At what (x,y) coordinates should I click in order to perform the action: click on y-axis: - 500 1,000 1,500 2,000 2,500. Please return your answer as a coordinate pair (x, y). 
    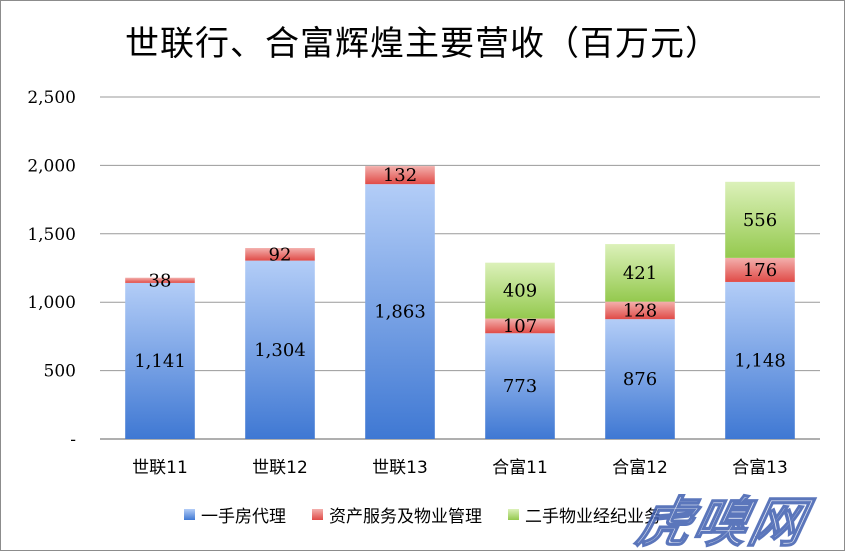
    Looking at the image, I should click on (51, 269).